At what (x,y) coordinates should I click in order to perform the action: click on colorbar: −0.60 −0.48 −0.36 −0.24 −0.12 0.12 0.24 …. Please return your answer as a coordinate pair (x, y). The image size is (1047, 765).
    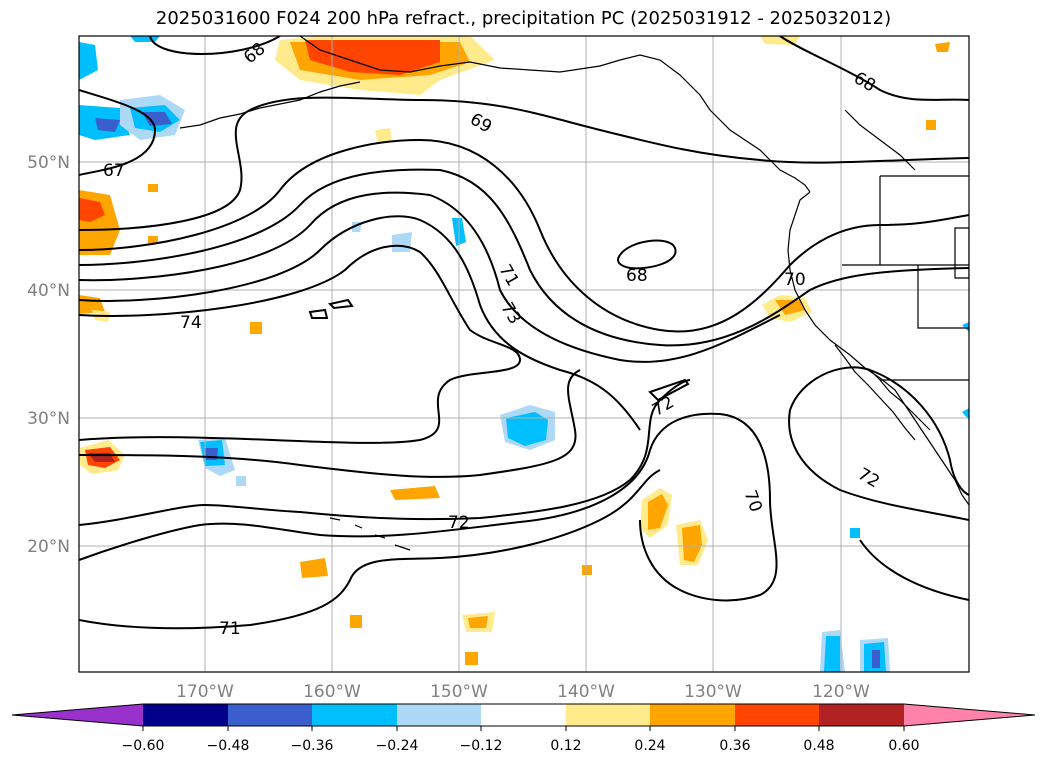
    Looking at the image, I should click on (523, 728).